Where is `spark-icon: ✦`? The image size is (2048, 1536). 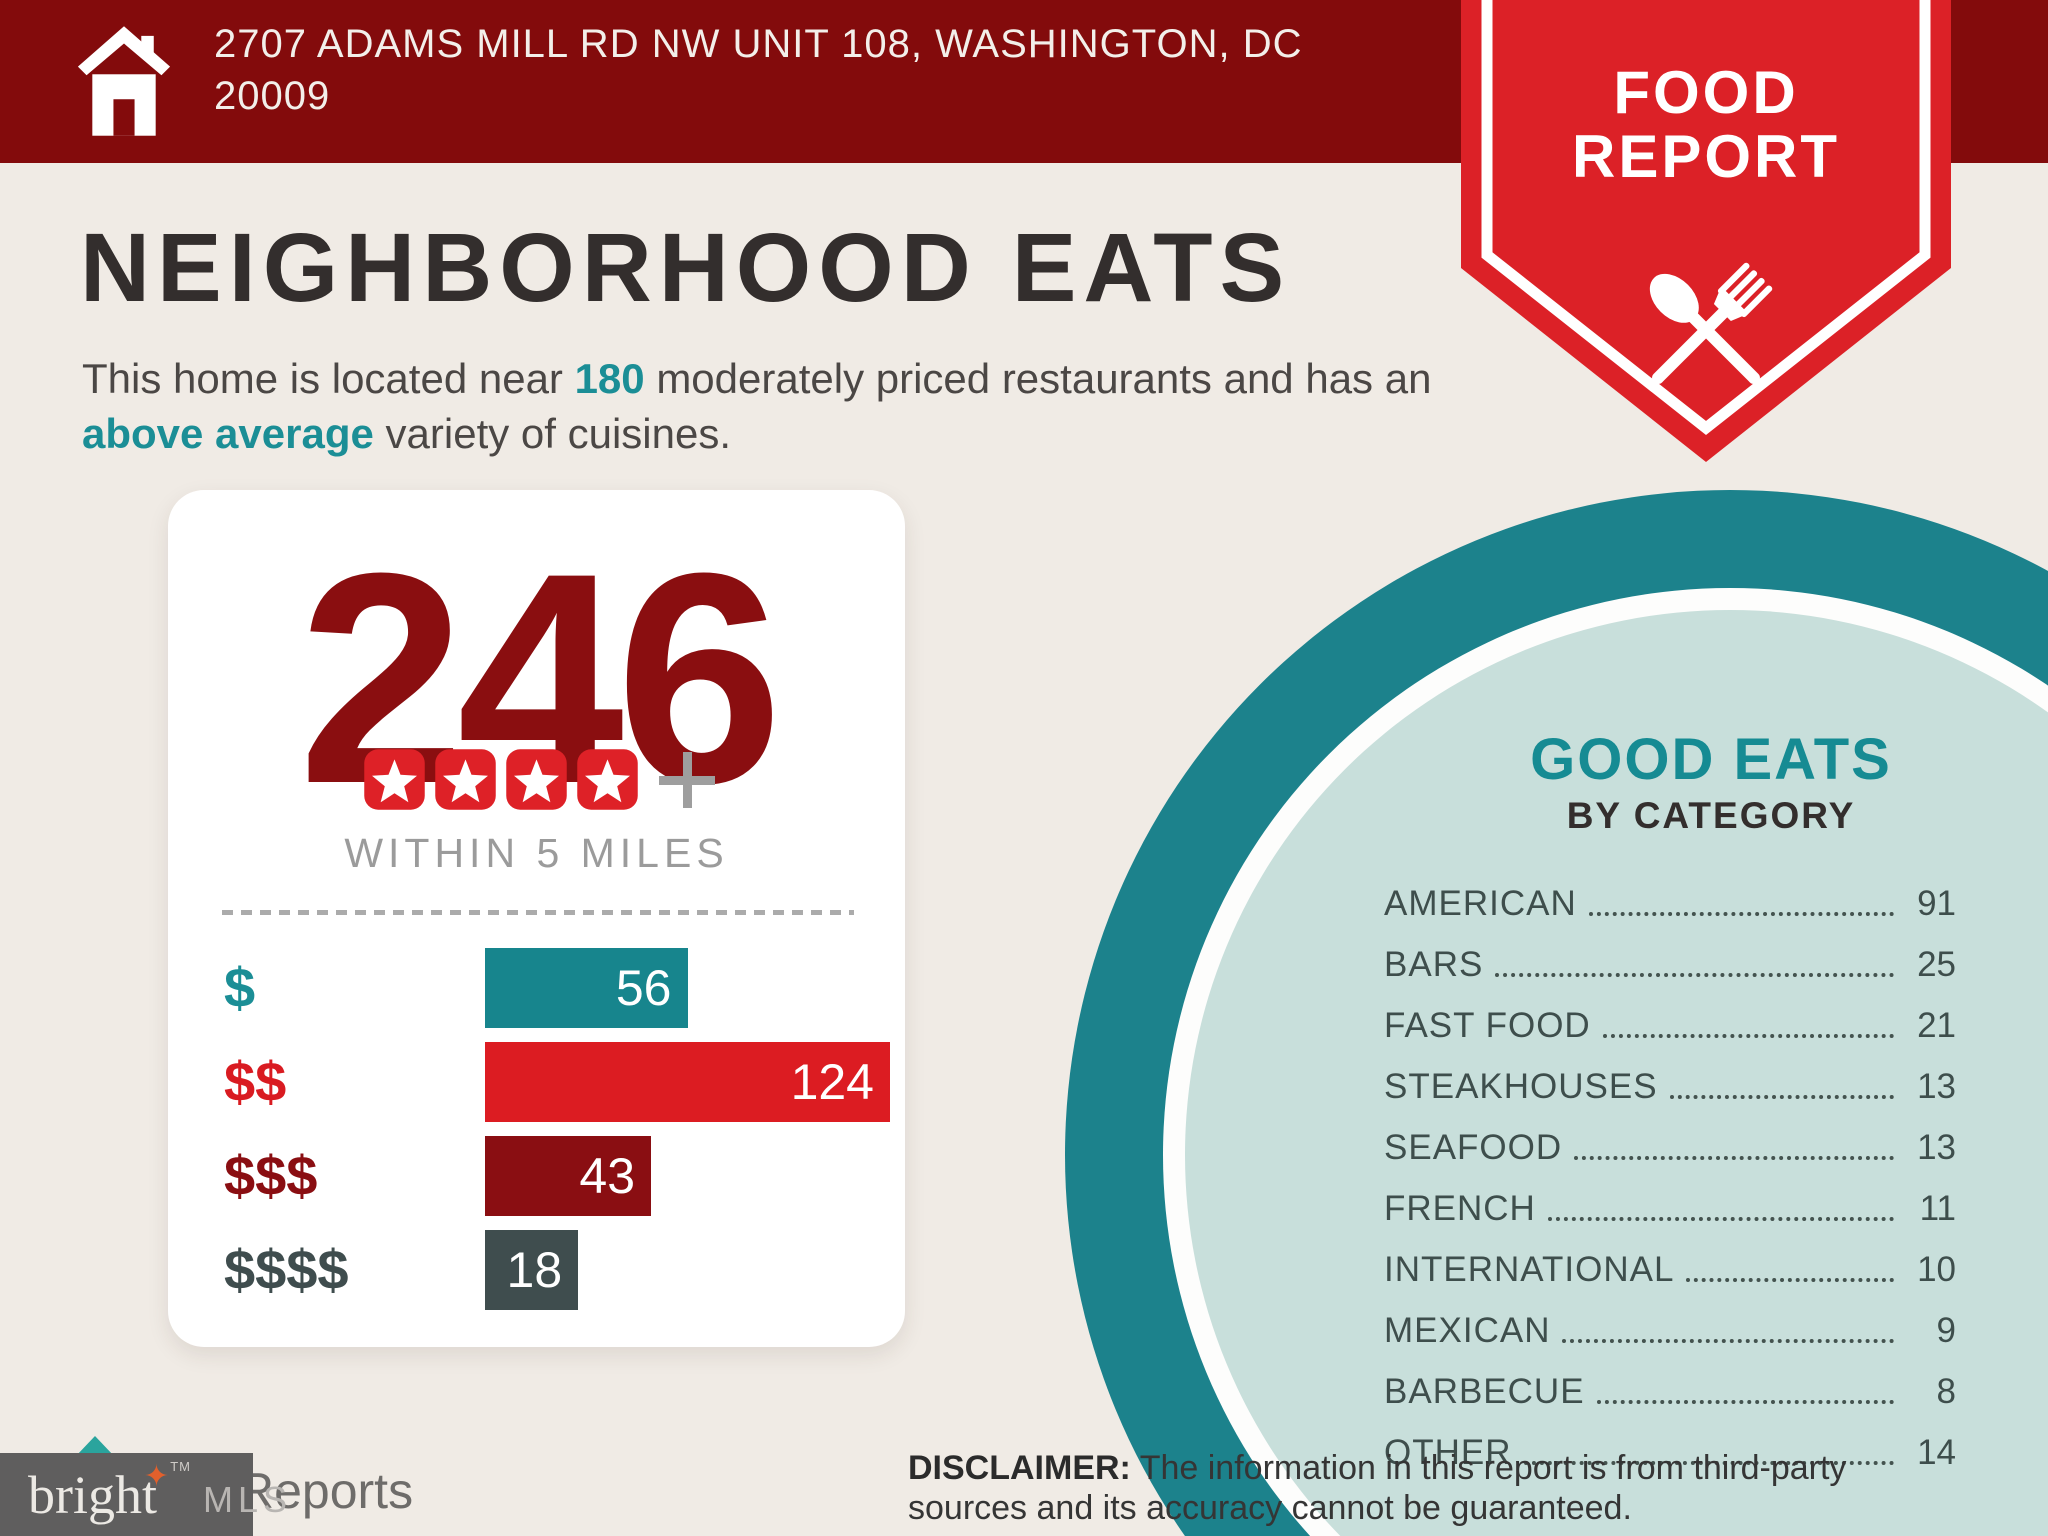 spark-icon: ✦ is located at coordinates (156, 1476).